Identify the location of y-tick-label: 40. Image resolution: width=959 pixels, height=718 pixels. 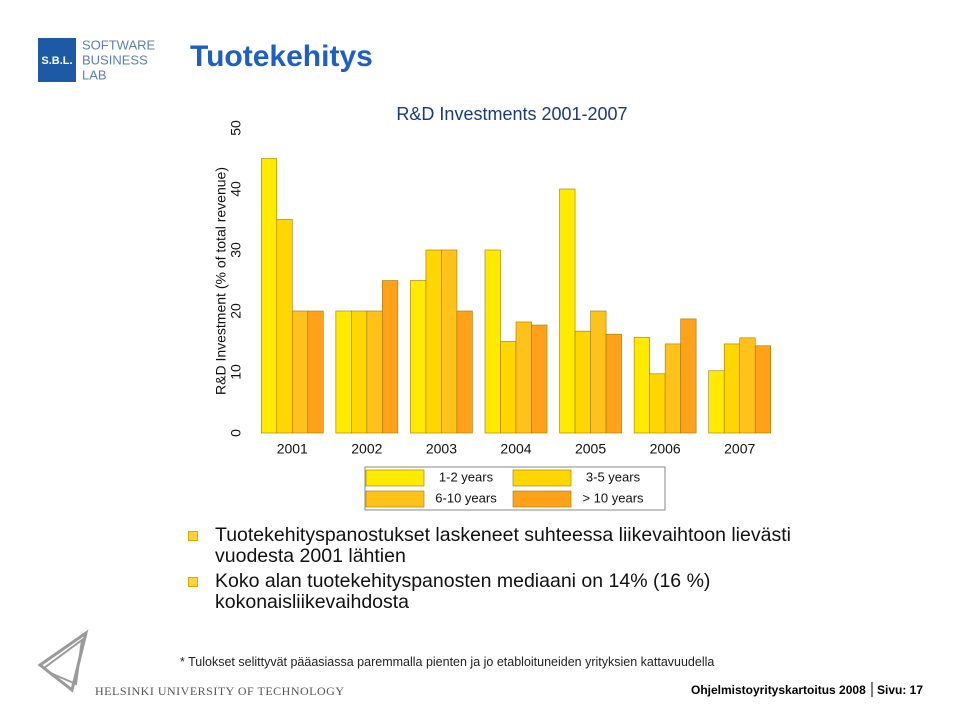
(236, 189).